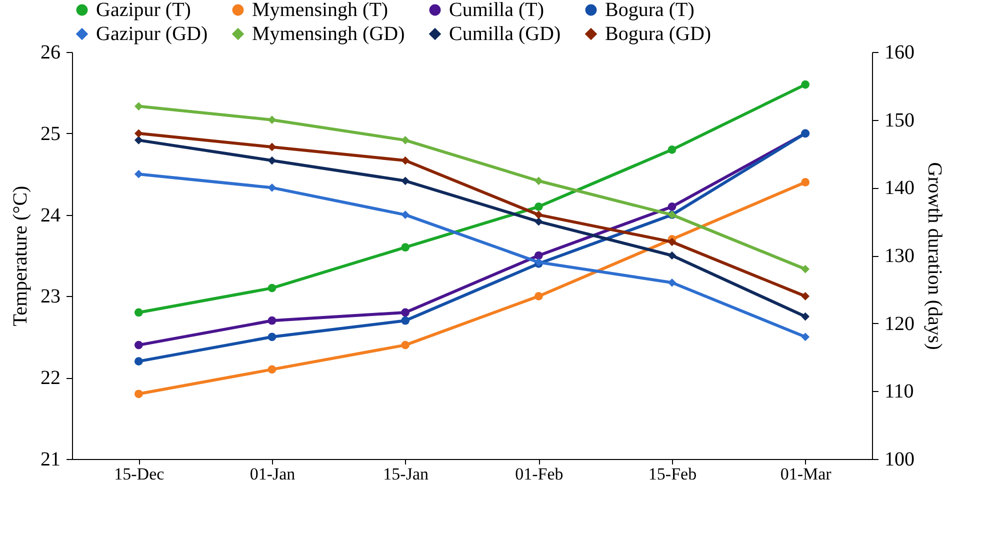 The width and height of the screenshot is (989, 541). What do you see at coordinates (496, 10) in the screenshot?
I see `legend-label: Cumilla (T)` at bounding box center [496, 10].